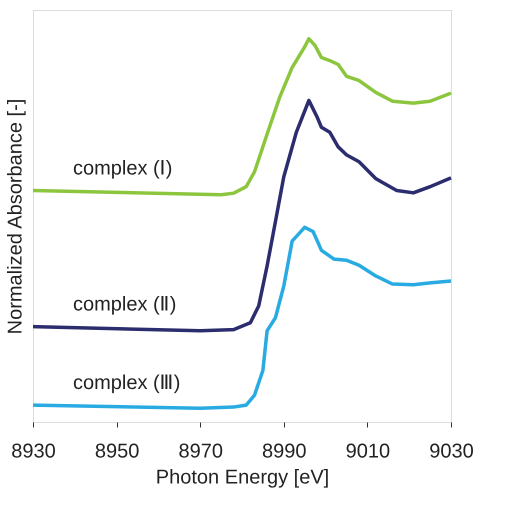  I want to click on x-tick-label: 8950, so click(117, 451).